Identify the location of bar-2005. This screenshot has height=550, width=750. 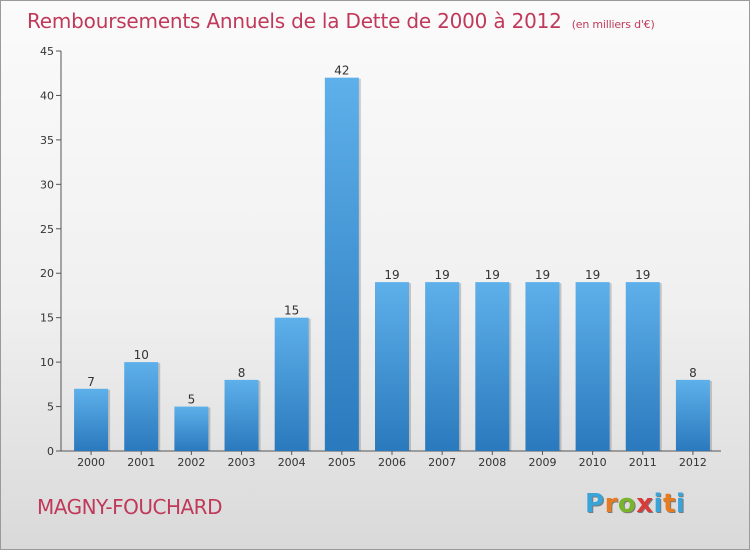
(341, 264).